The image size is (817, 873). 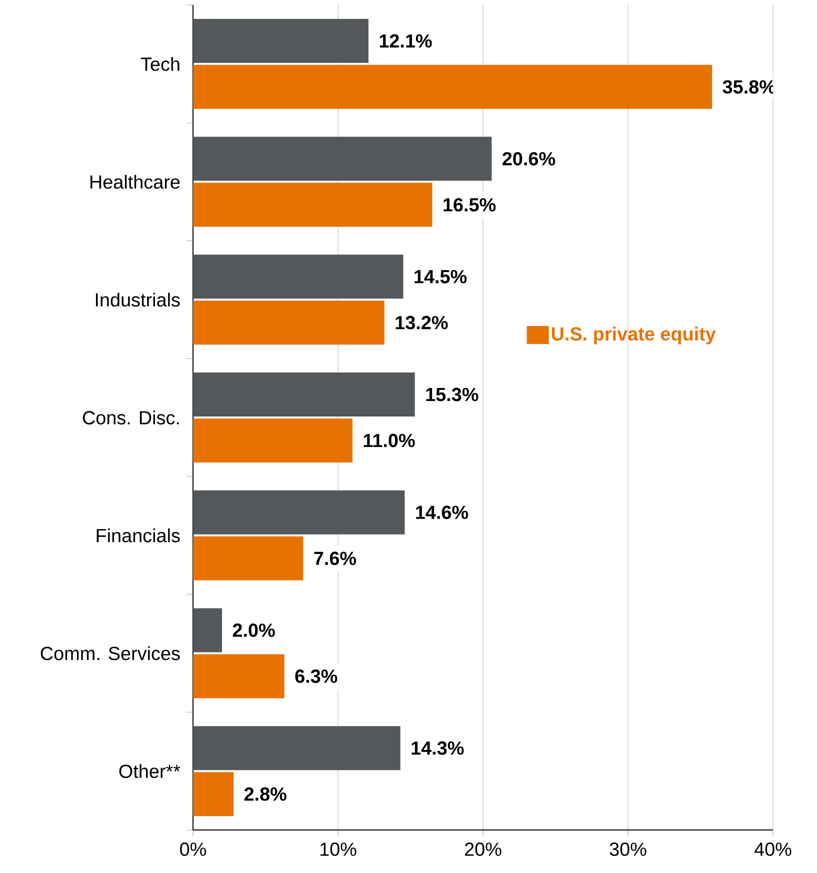 What do you see at coordinates (483, 849) in the screenshot?
I see `x-tick-label: 20%` at bounding box center [483, 849].